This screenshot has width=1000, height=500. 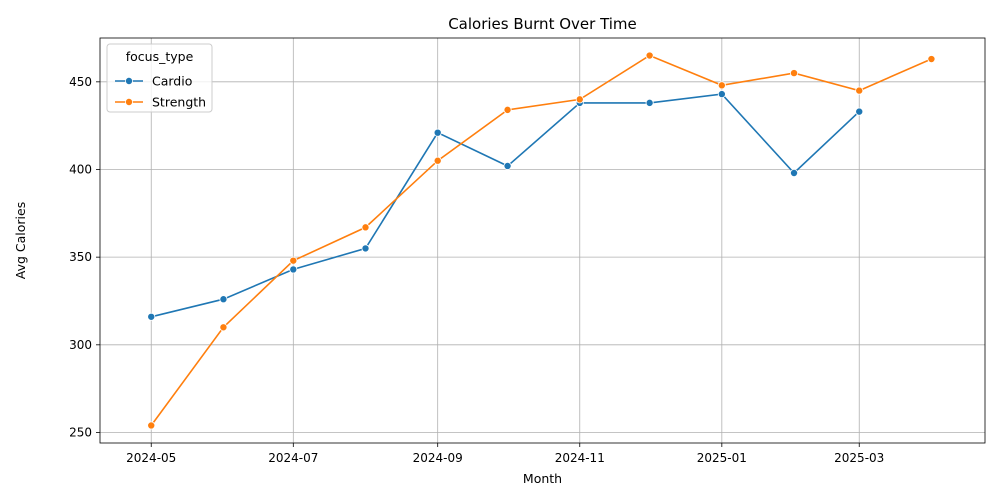 I want to click on legend-title: focus_type, so click(x=160, y=56).